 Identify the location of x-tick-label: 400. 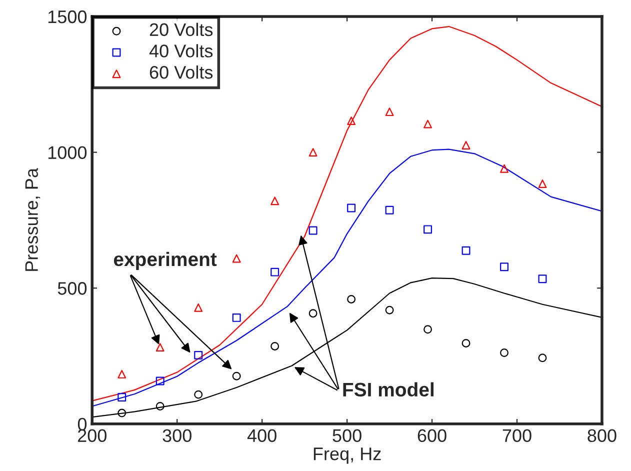
(261, 435).